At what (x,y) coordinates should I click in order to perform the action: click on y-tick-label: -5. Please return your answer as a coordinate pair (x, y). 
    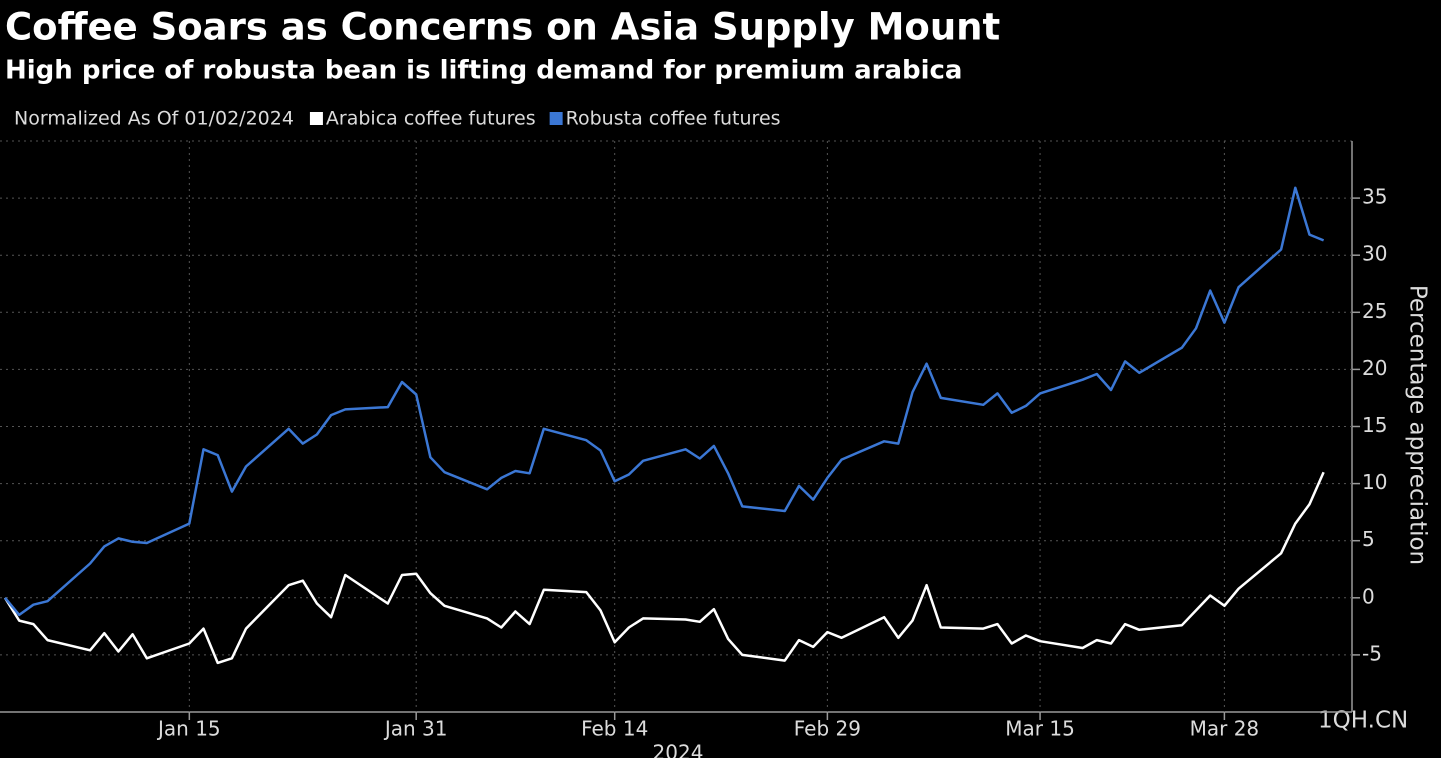
    Looking at the image, I should click on (1372, 653).